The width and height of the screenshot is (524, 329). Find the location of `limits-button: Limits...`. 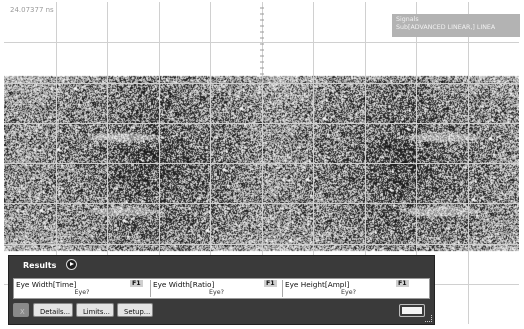

limits-button: Limits... is located at coordinates (95, 310).